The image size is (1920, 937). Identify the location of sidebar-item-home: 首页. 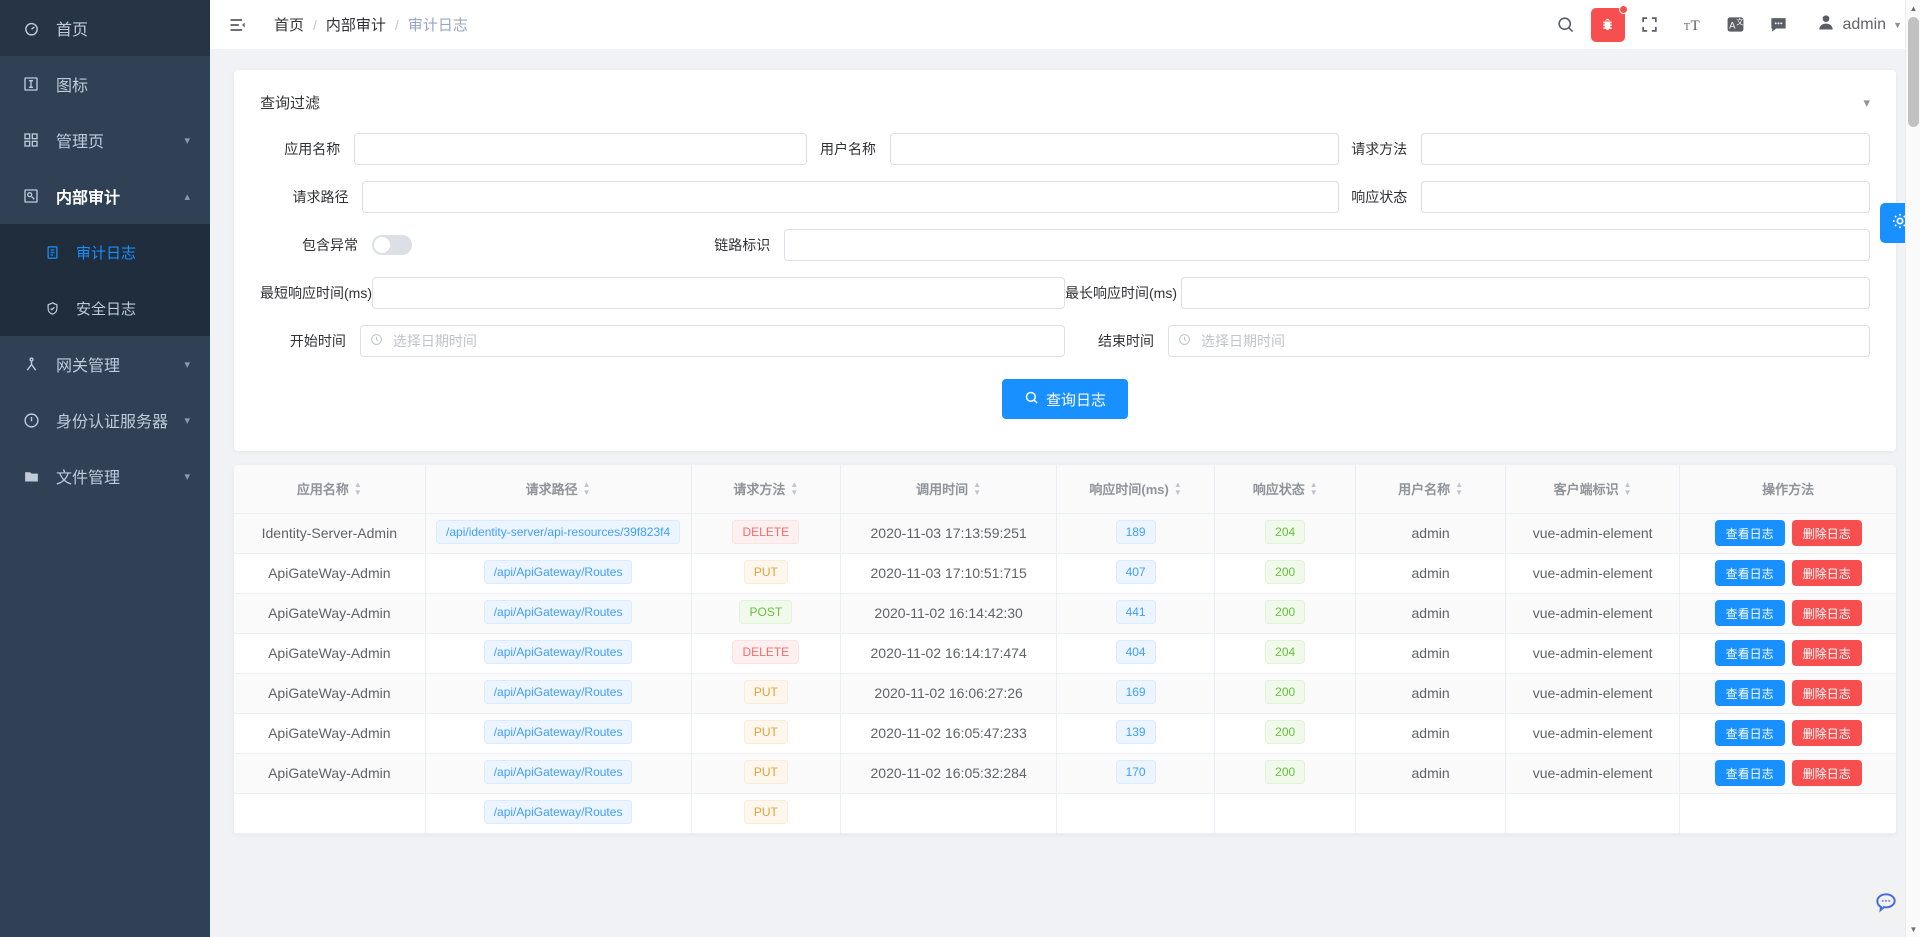
(105, 28).